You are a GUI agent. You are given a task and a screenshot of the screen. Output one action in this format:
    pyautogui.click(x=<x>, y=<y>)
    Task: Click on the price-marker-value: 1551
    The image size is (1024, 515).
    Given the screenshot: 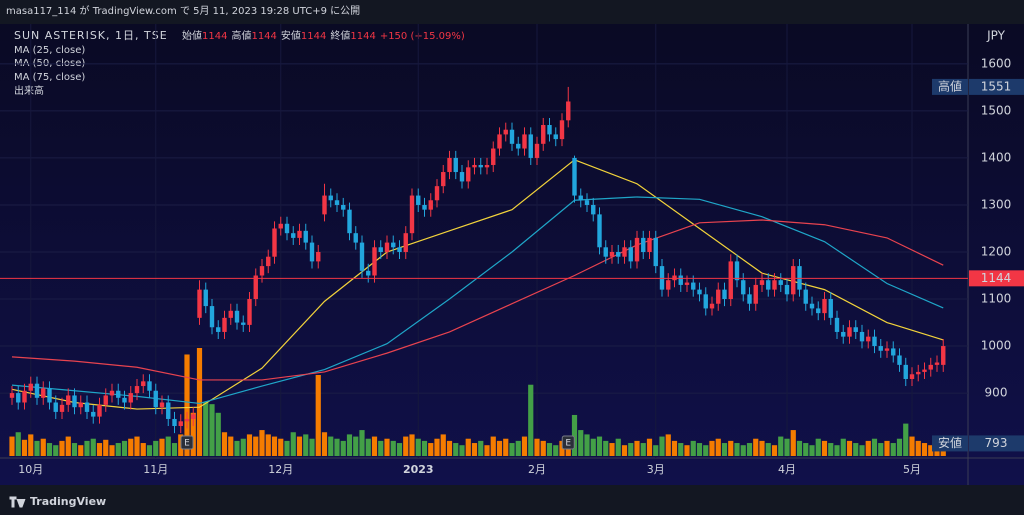 What is the action you would take?
    pyautogui.click(x=996, y=86)
    